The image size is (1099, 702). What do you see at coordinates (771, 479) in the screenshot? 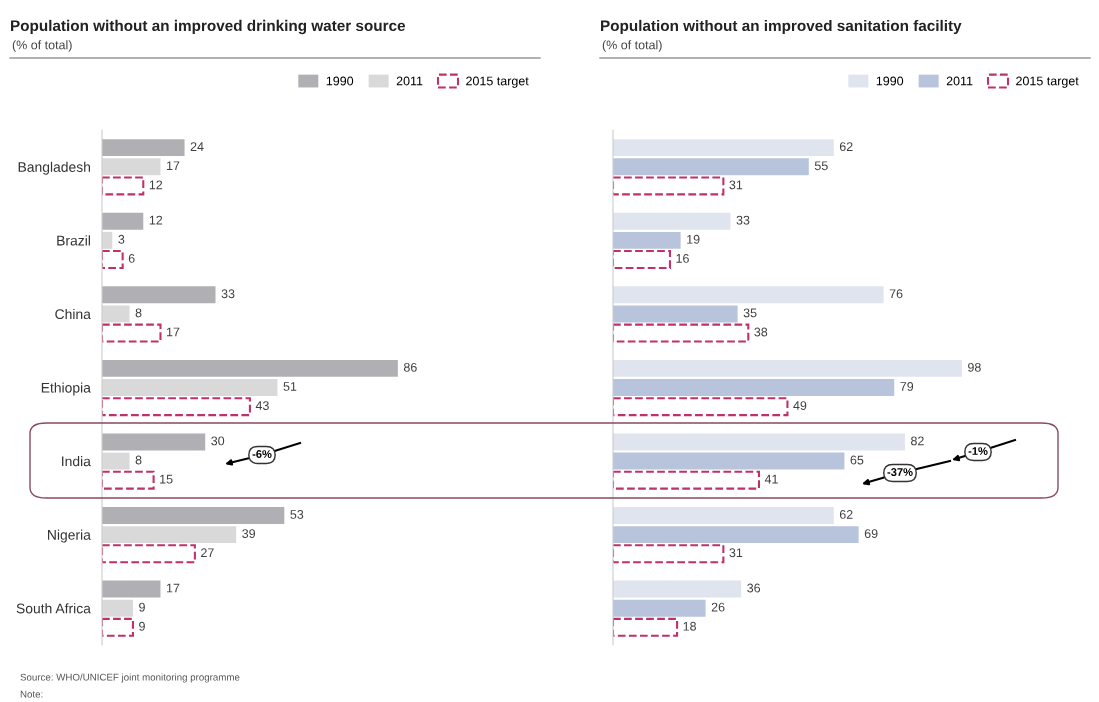
I see `data-label: 41` at bounding box center [771, 479].